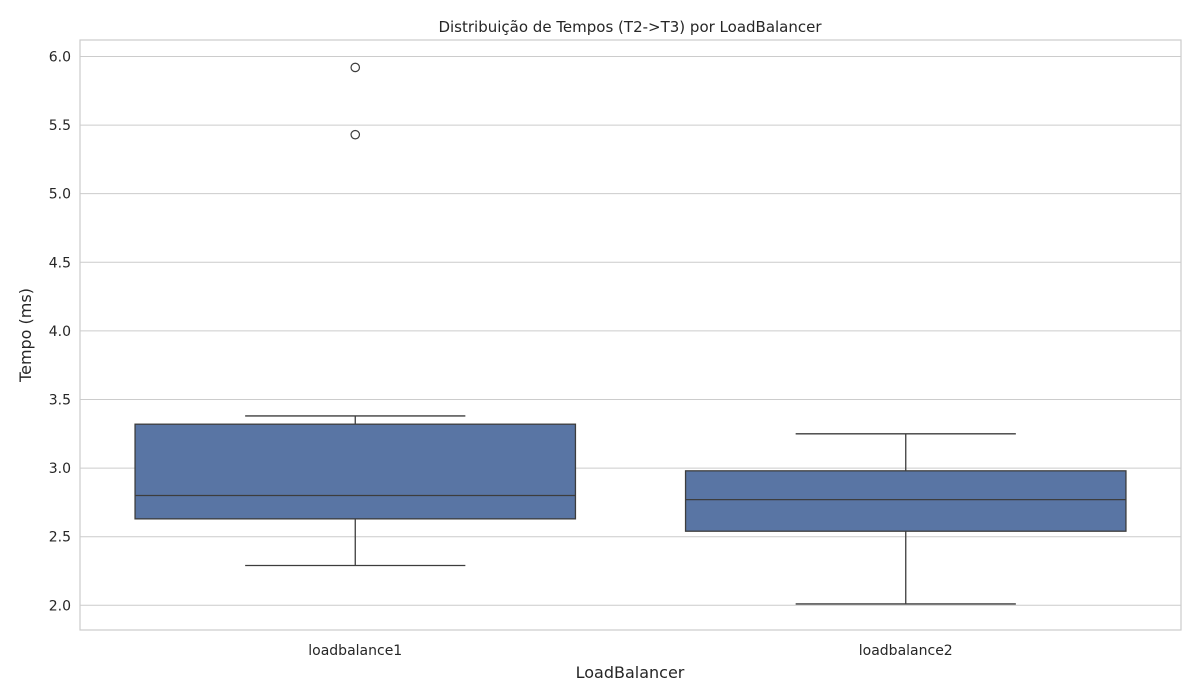 Image resolution: width=1200 pixels, height=700 pixels. What do you see at coordinates (60, 400) in the screenshot?
I see `y-tick-label: 3.5` at bounding box center [60, 400].